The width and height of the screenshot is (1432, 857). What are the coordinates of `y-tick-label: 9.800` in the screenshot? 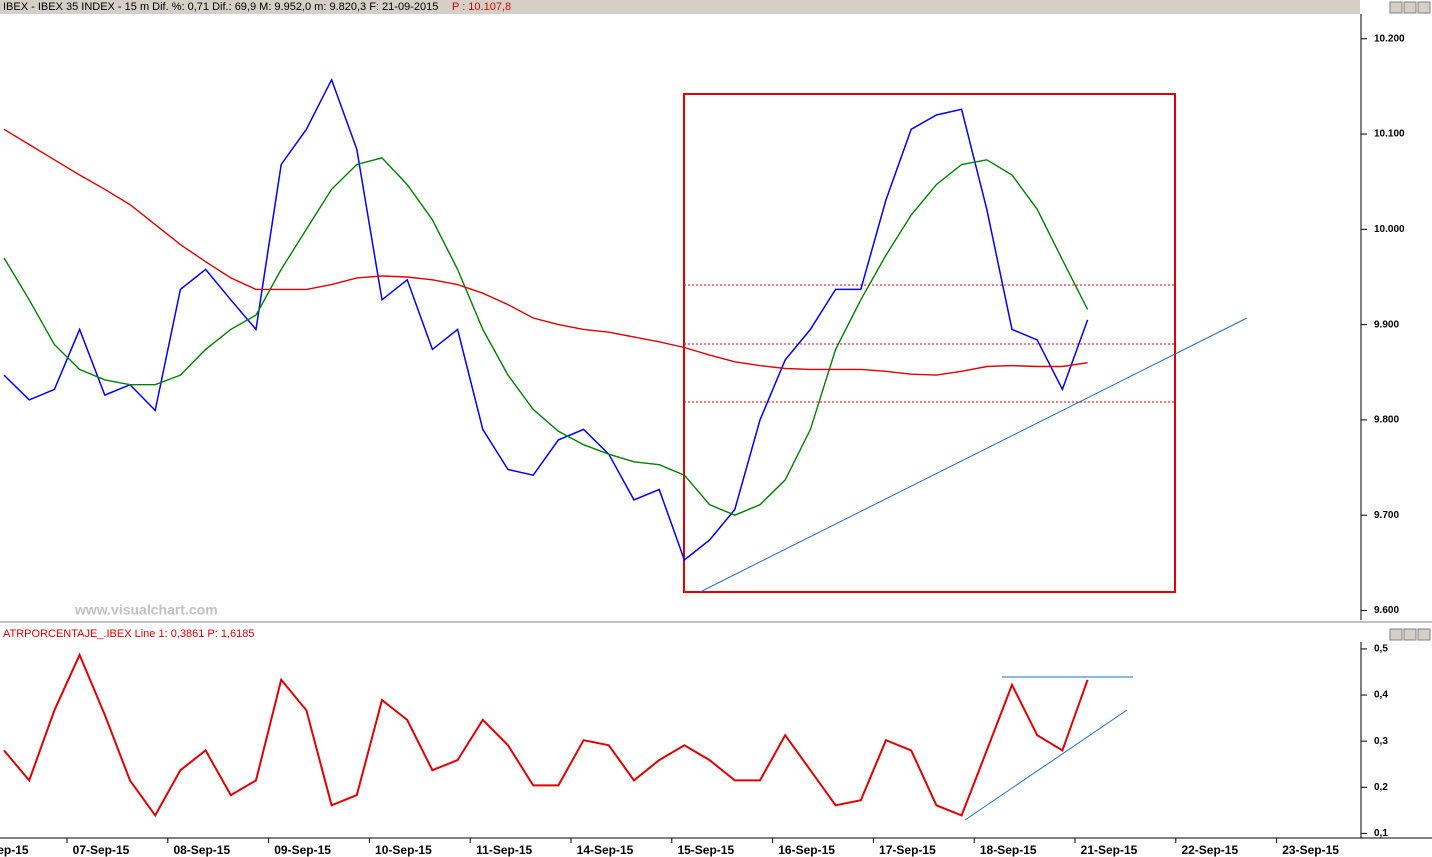 It's located at (1386, 420).